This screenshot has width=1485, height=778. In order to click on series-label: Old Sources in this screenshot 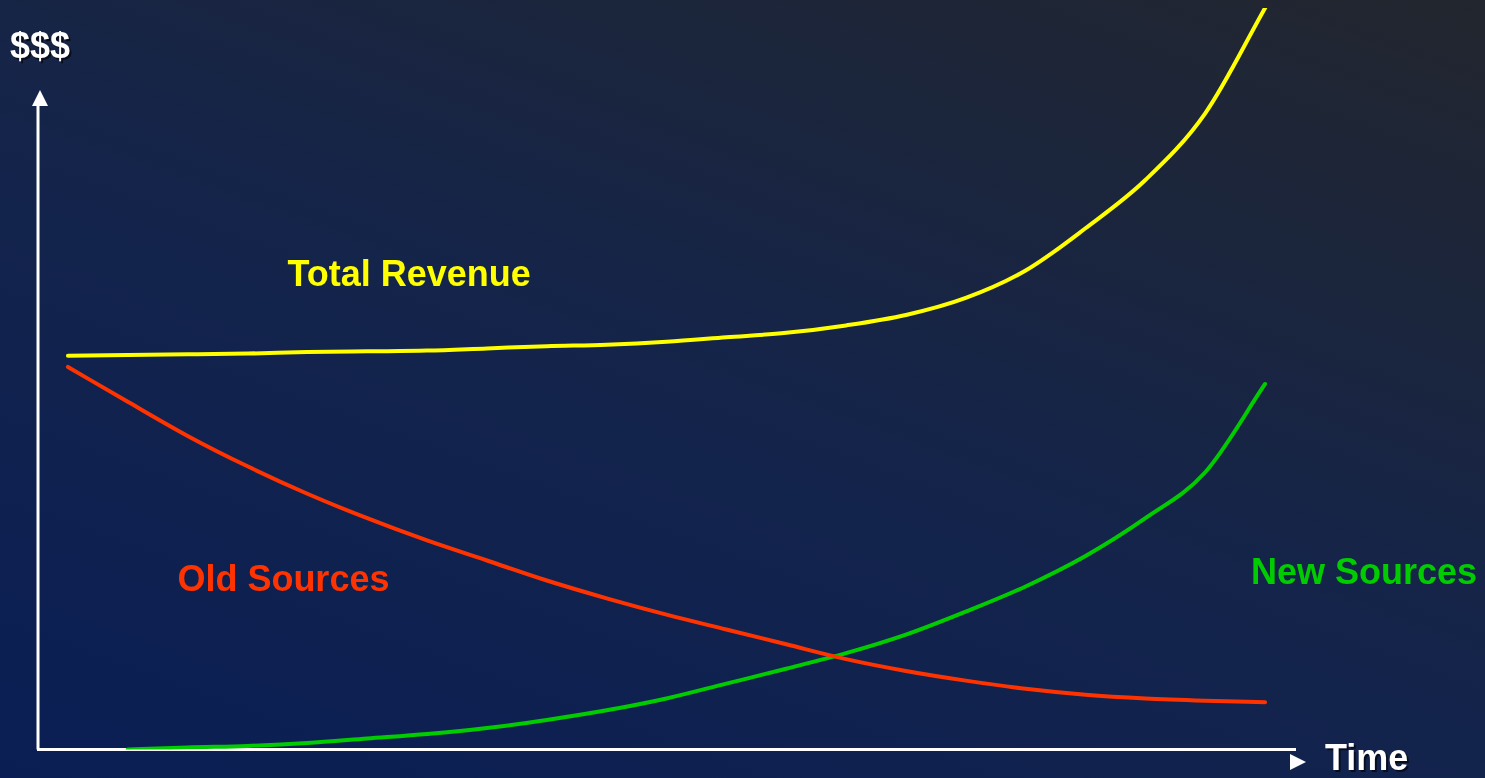, I will do `click(283, 579)`.